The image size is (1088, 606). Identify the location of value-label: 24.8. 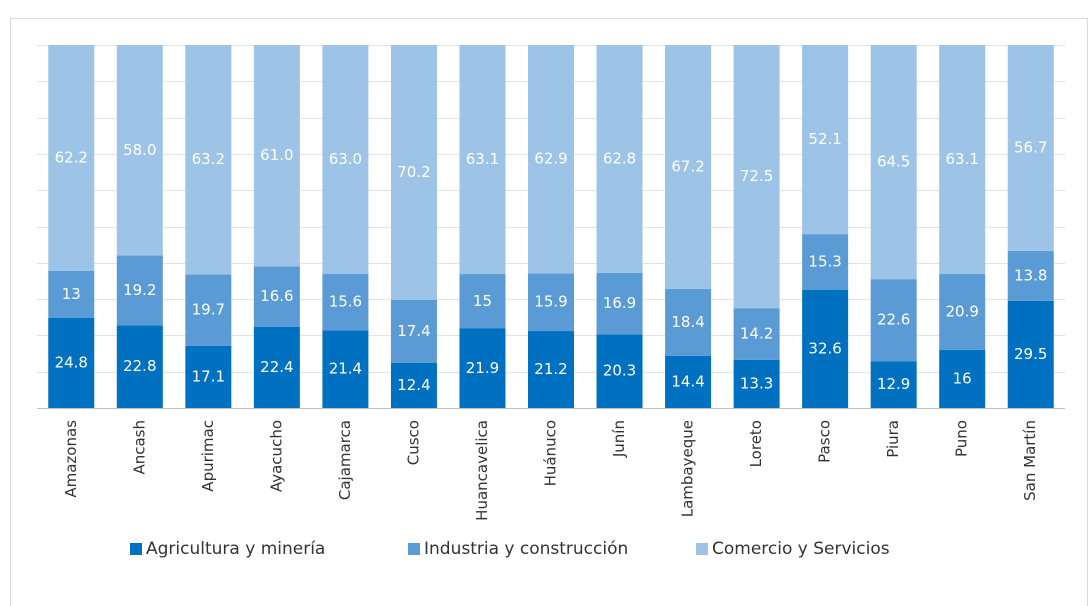
(71, 362).